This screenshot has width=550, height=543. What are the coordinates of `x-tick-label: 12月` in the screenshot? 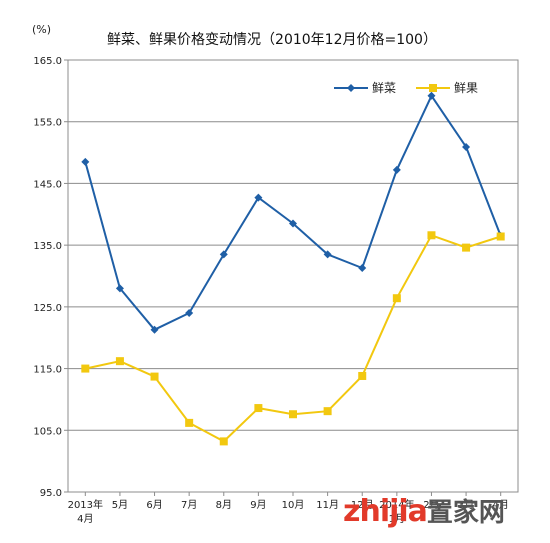 It's located at (362, 505).